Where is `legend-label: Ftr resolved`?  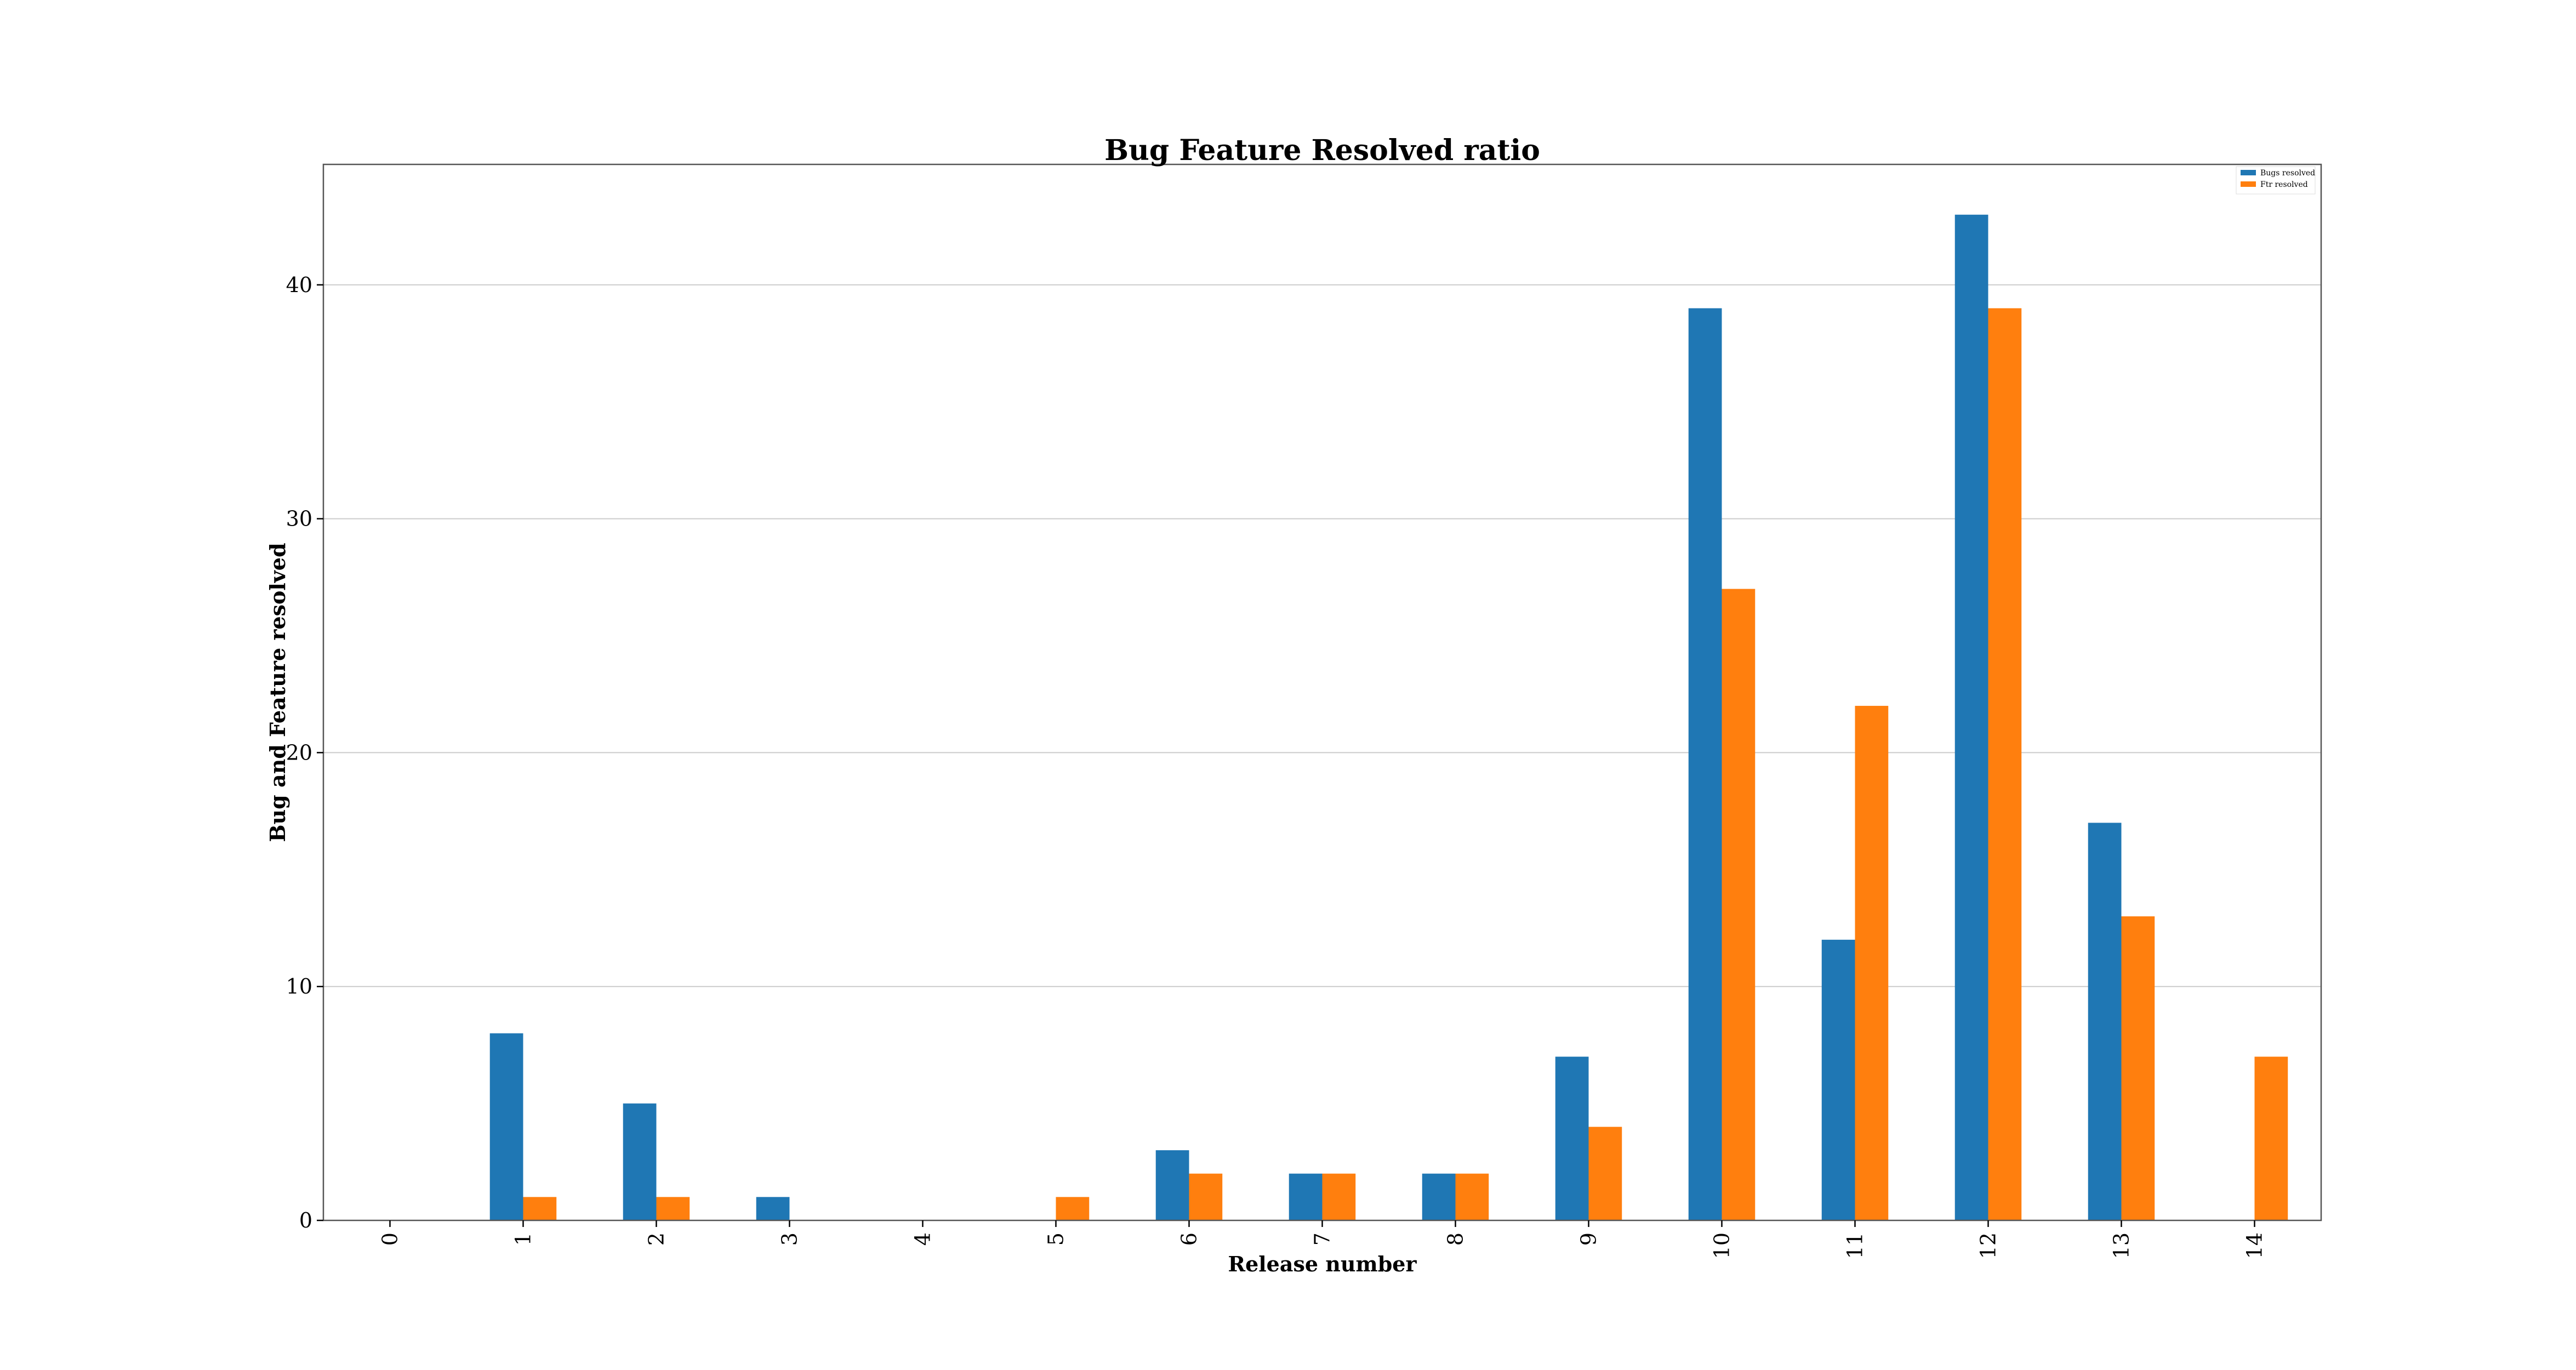 legend-label: Ftr resolved is located at coordinates (2284, 185).